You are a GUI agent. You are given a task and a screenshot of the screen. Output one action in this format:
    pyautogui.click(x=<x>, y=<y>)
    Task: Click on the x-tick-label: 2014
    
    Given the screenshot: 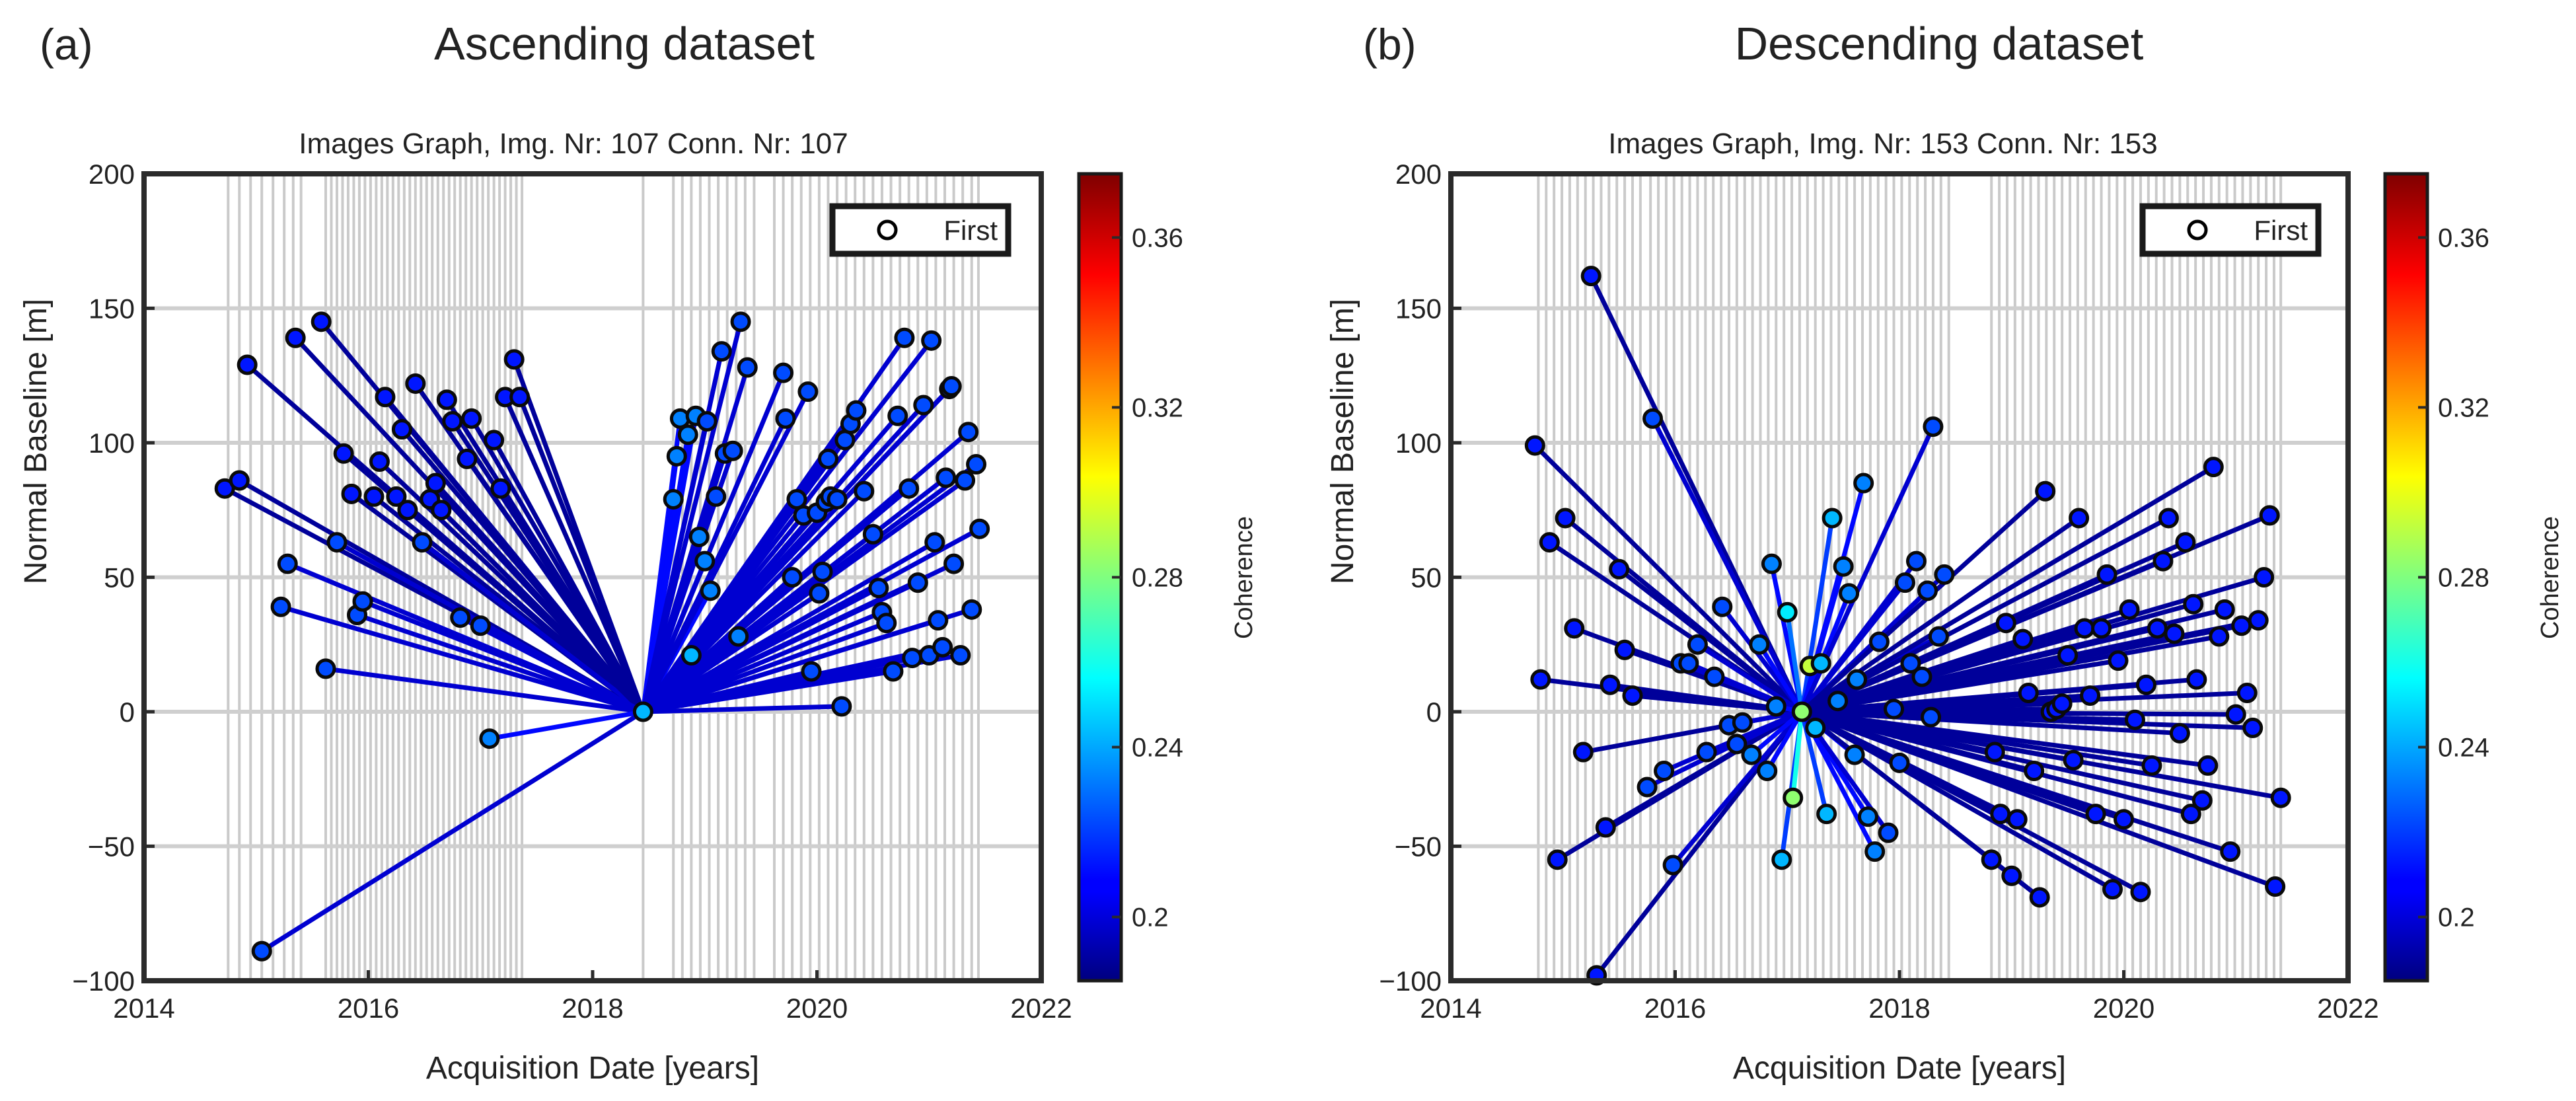 What is the action you would take?
    pyautogui.click(x=1450, y=1008)
    